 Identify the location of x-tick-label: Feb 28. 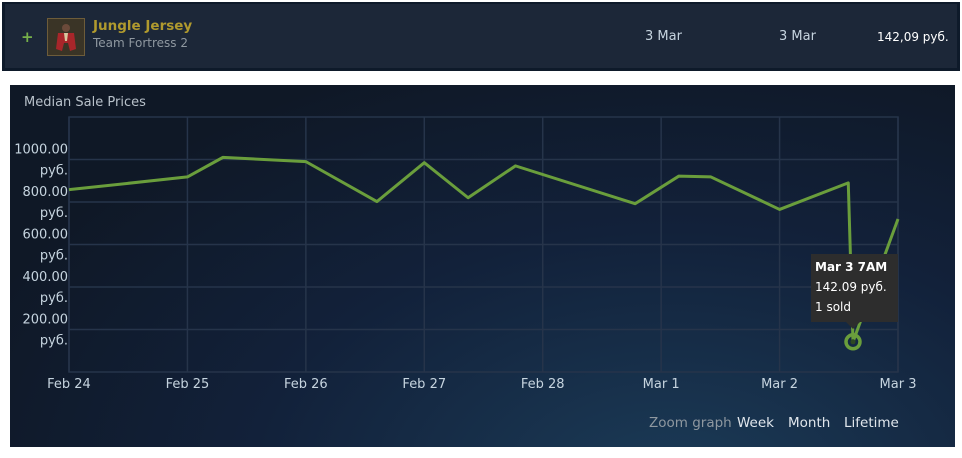
(543, 384).